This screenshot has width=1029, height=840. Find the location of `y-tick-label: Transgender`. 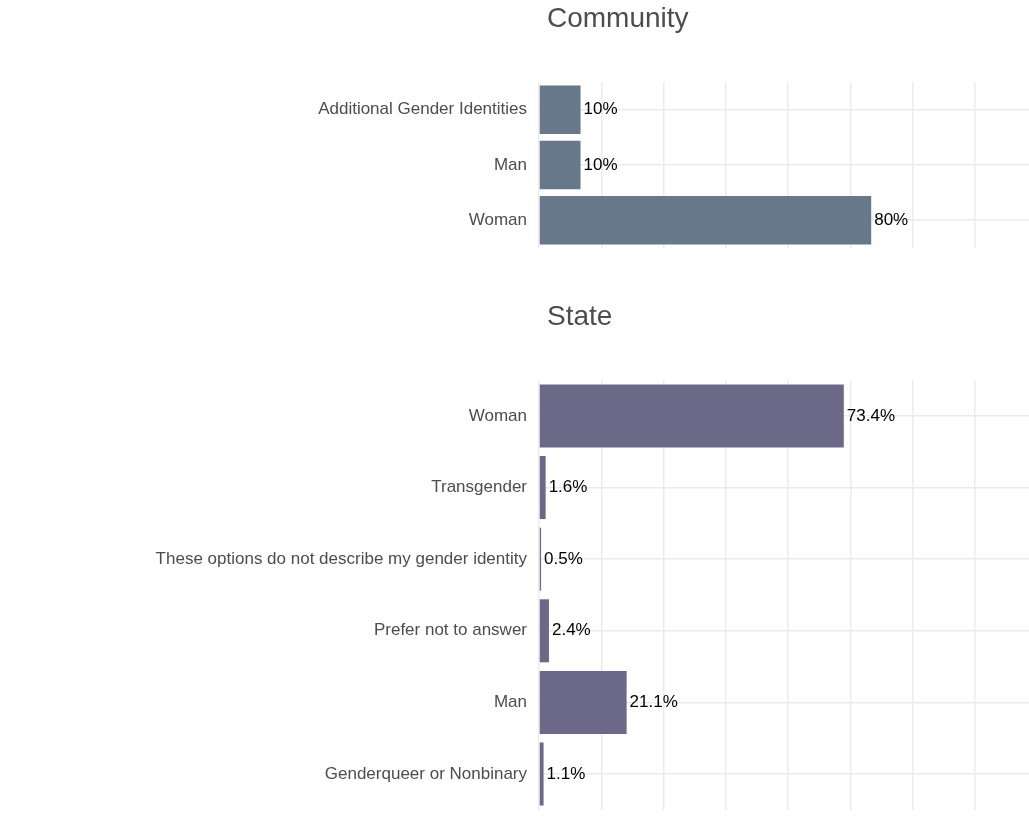

y-tick-label: Transgender is located at coordinates (479, 487).